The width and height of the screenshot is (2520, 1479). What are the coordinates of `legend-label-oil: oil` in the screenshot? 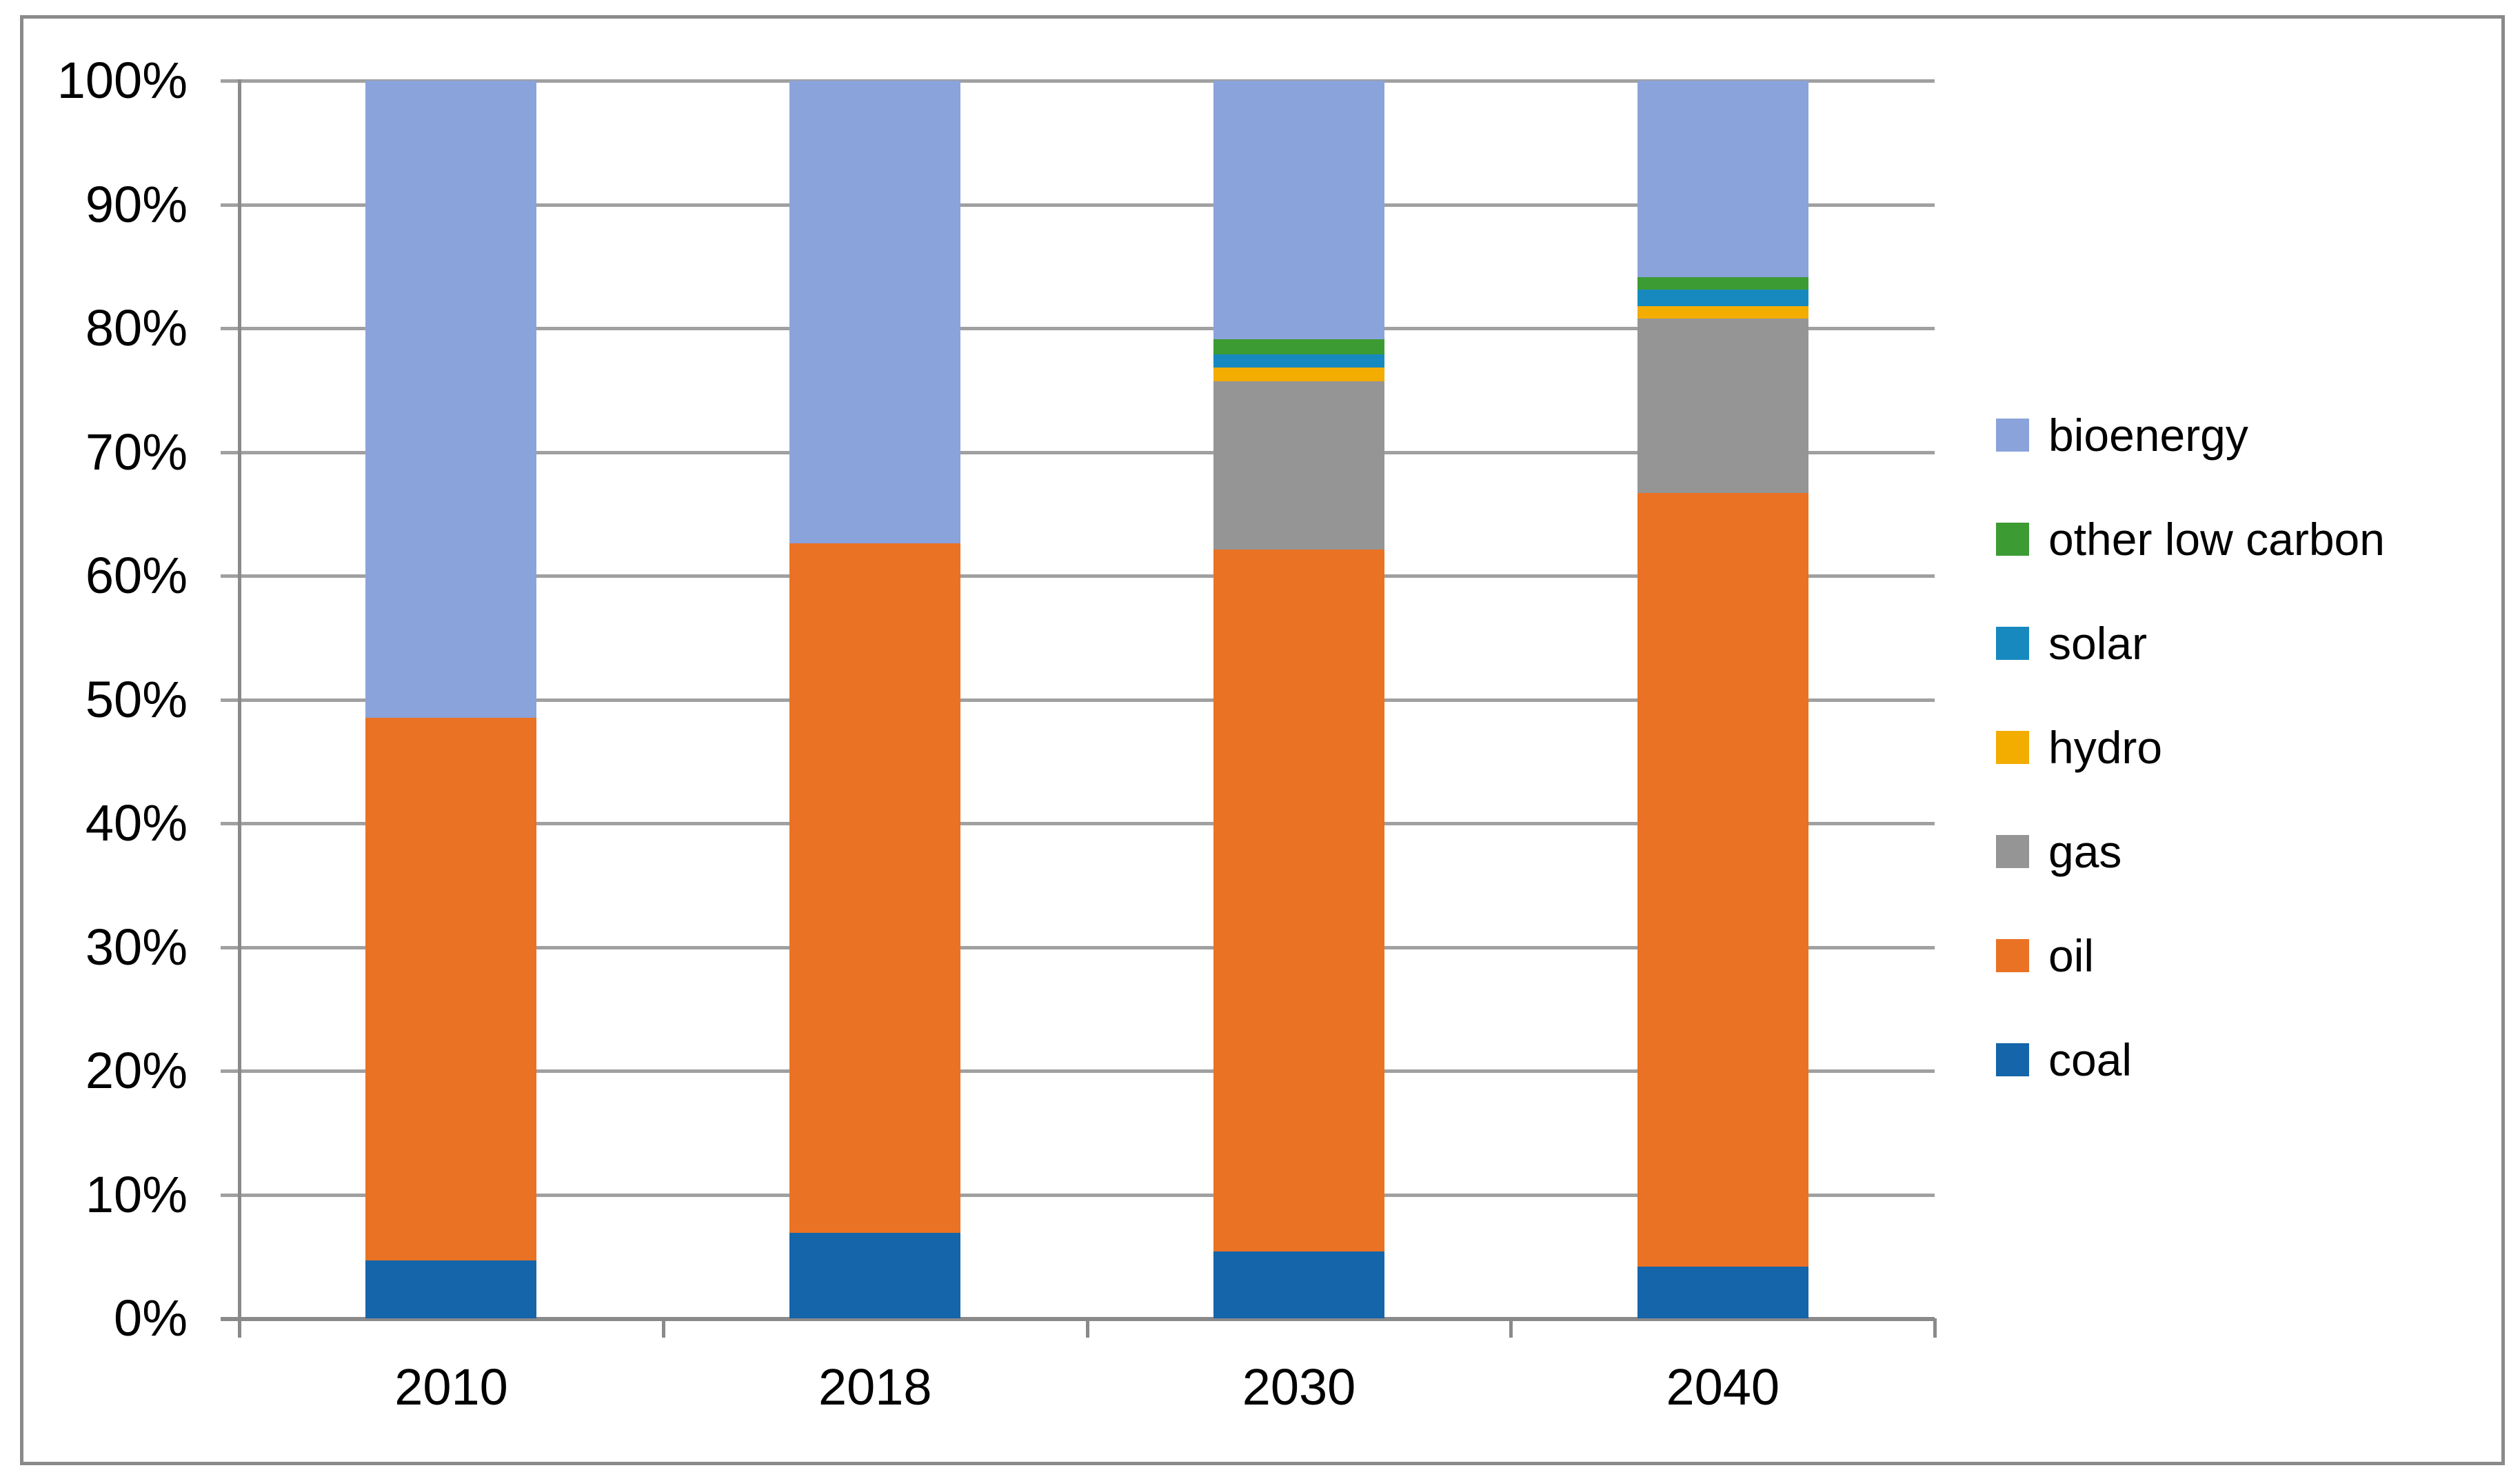 It's located at (2071, 955).